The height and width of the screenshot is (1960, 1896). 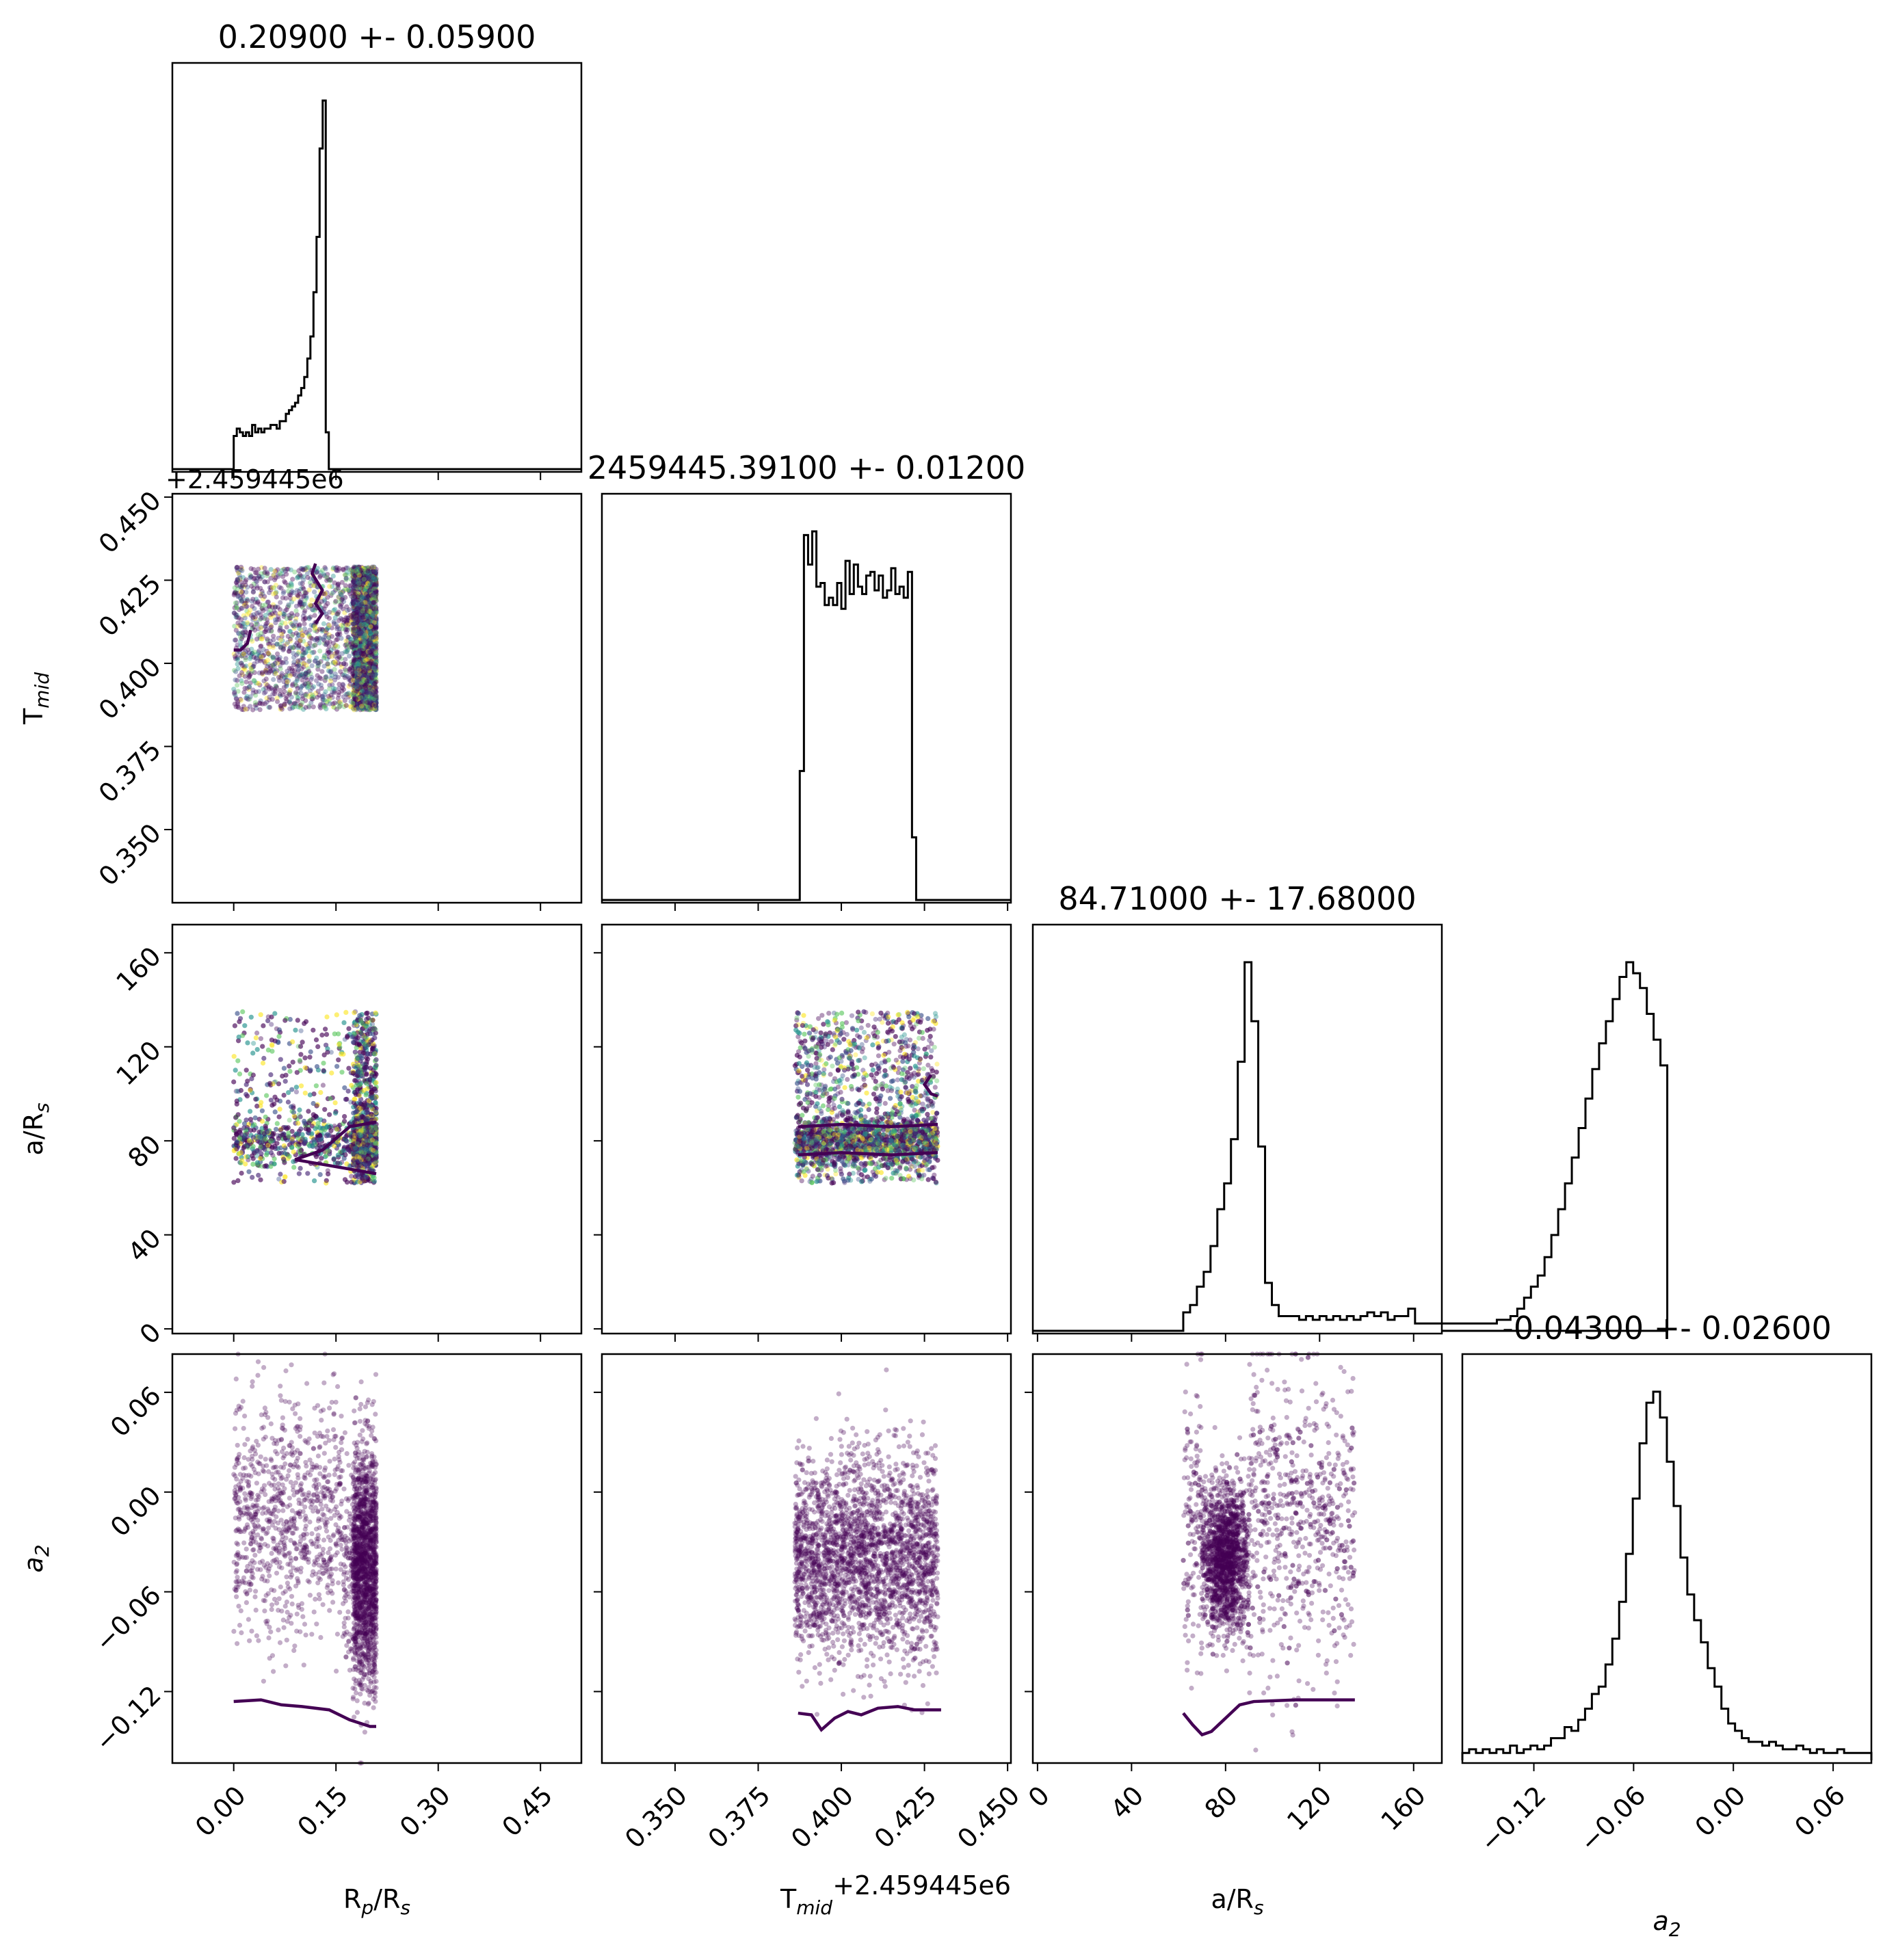 I want to click on scatter-rprs-tmid, so click(x=305, y=638).